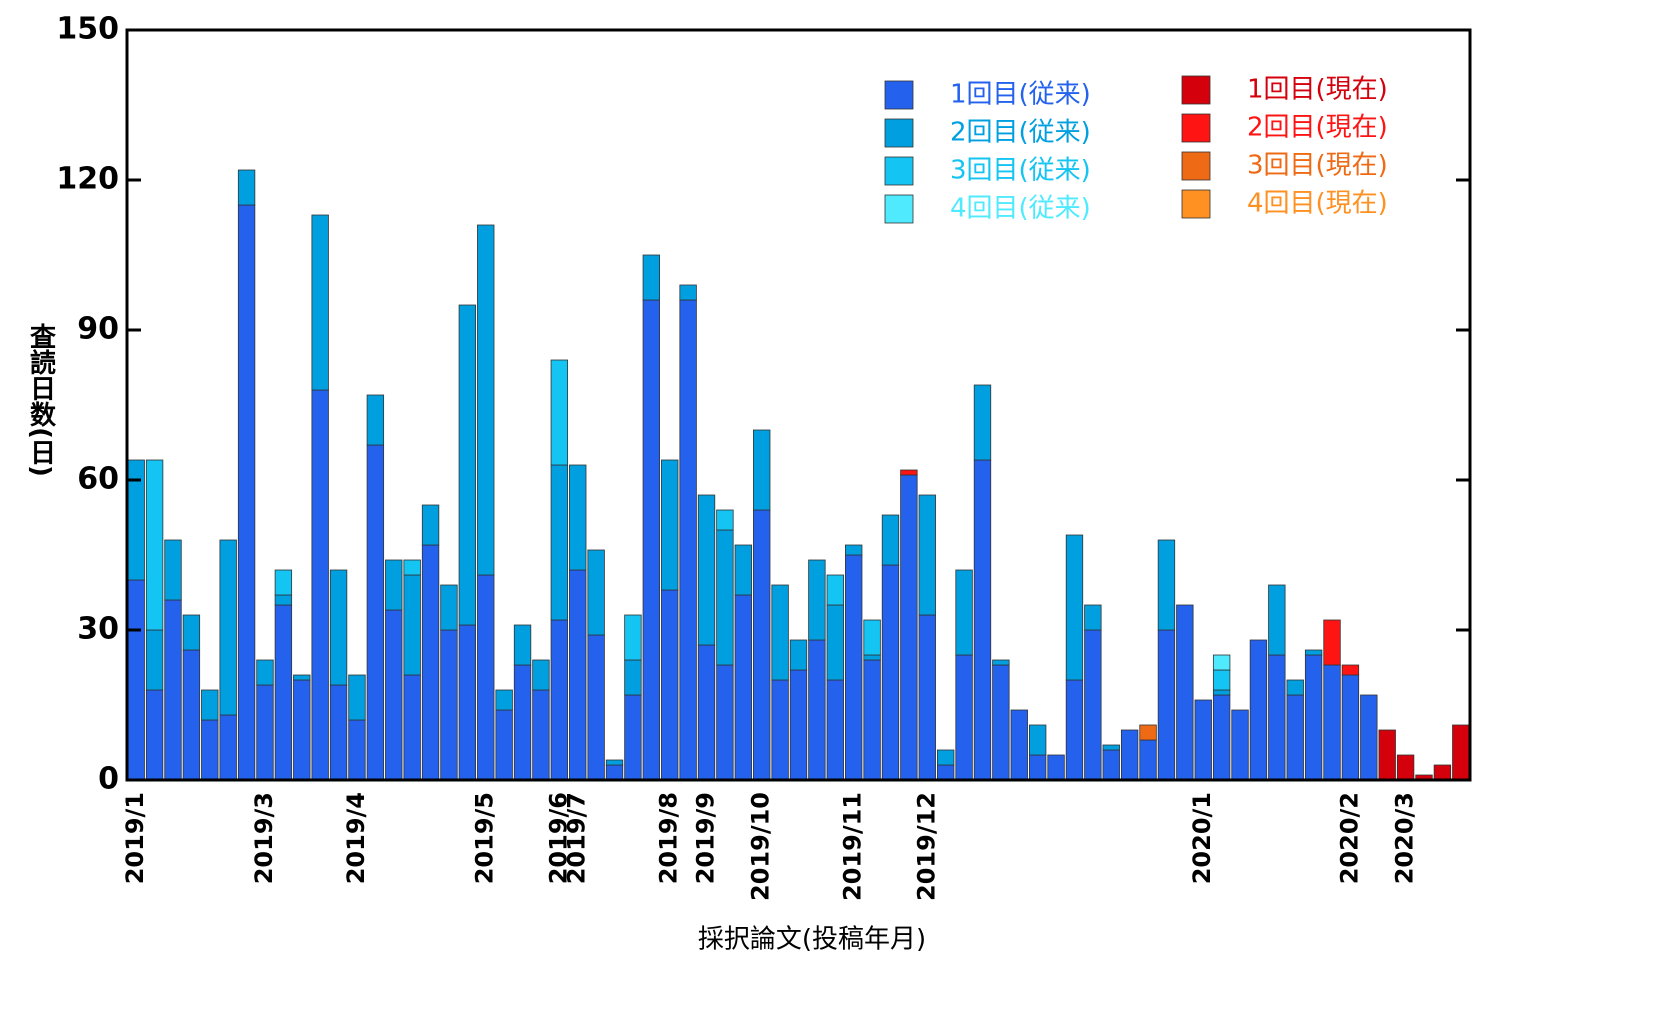  What do you see at coordinates (98, 479) in the screenshot?
I see `y-tick-label: 60` at bounding box center [98, 479].